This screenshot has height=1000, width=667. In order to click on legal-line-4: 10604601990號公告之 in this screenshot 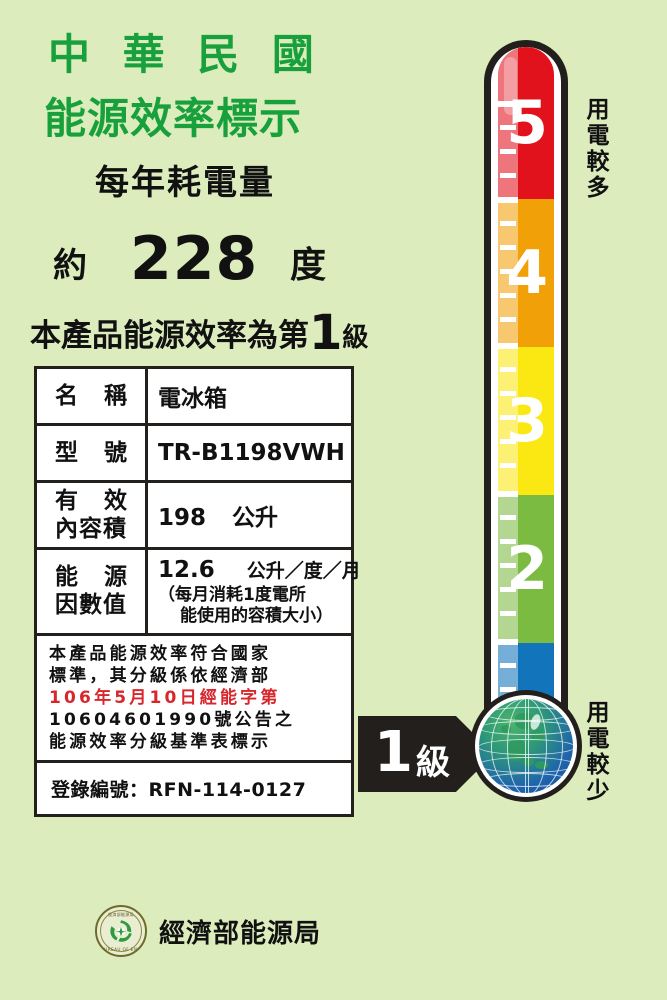, I will do `click(195, 720)`.